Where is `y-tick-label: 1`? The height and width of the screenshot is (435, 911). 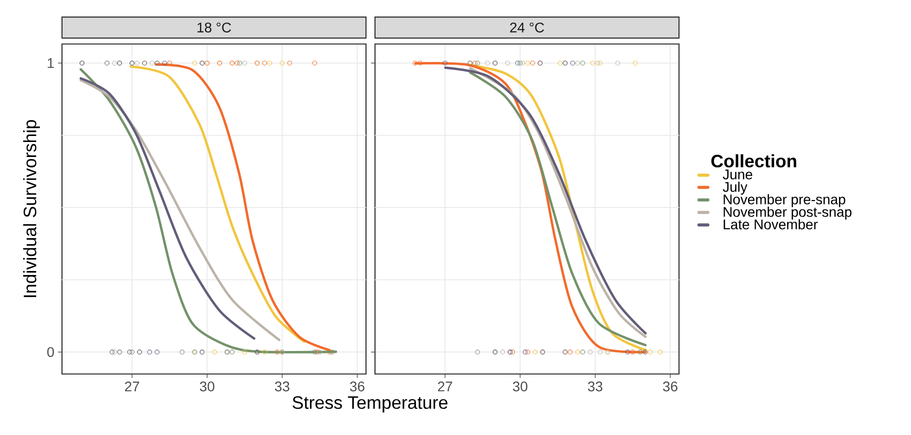 y-tick-label: 1 is located at coordinates (51, 63).